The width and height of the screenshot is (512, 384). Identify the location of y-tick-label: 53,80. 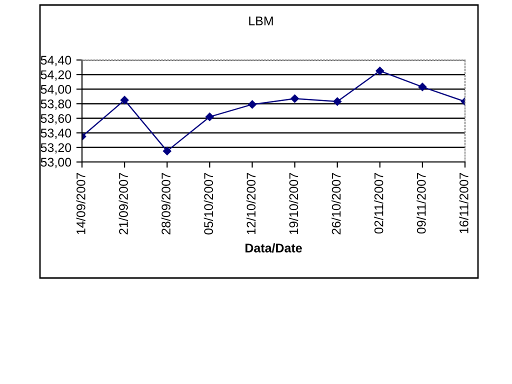
(56, 105).